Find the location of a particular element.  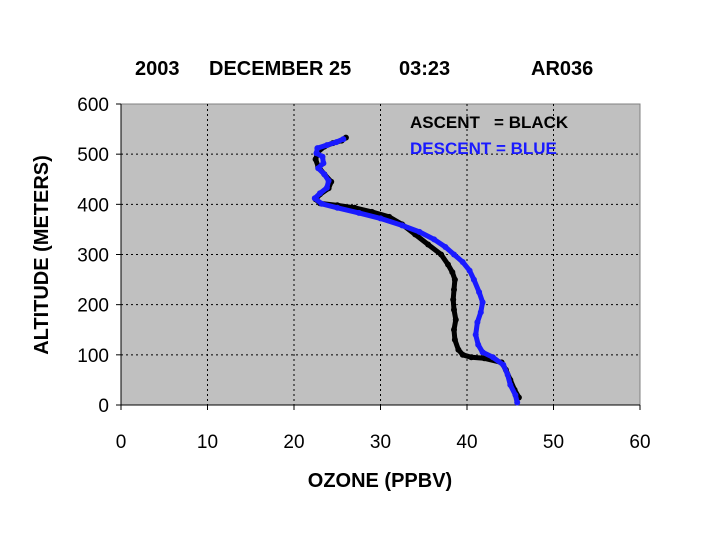

y-tick-label: 500 is located at coordinates (93, 155).